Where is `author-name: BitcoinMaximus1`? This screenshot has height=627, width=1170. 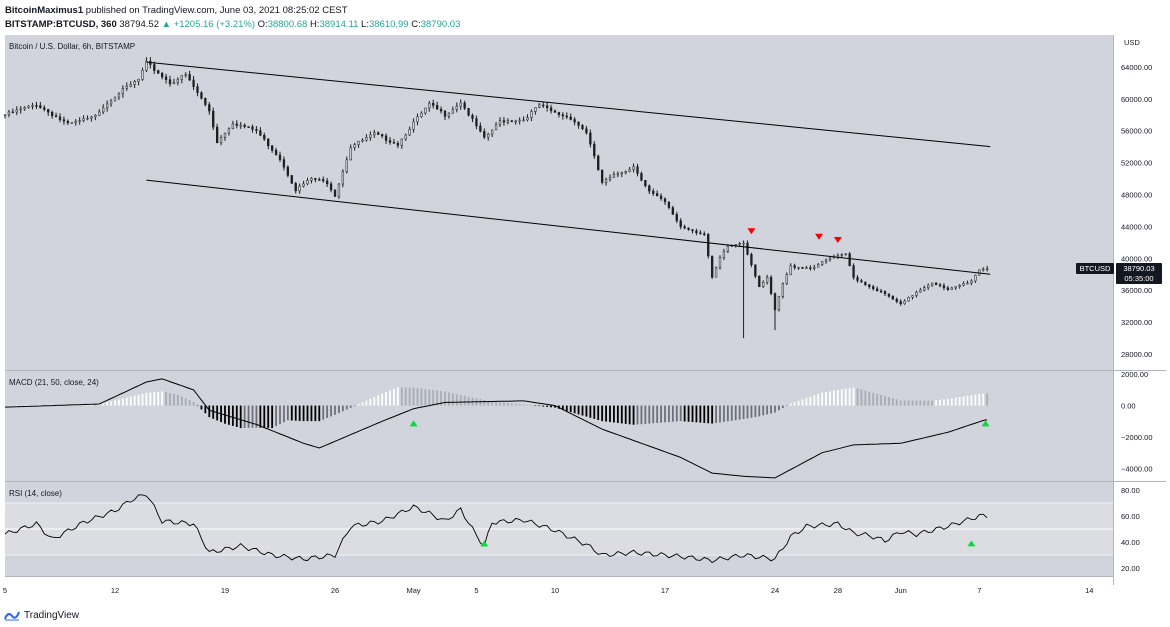 author-name: BitcoinMaximus1 is located at coordinates (44, 10).